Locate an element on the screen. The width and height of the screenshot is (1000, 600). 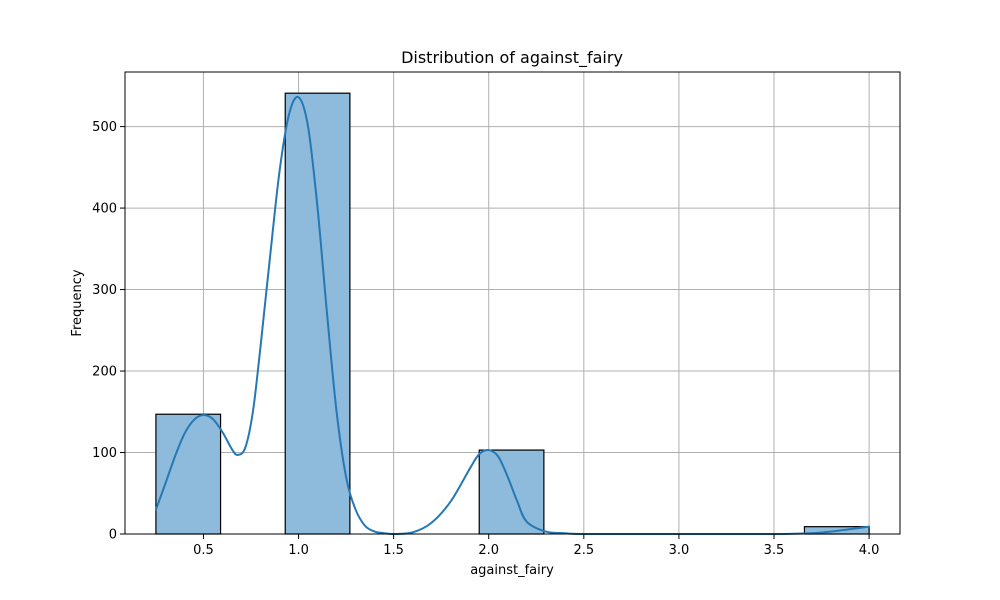
x-tick-label: 4.0 is located at coordinates (869, 550).